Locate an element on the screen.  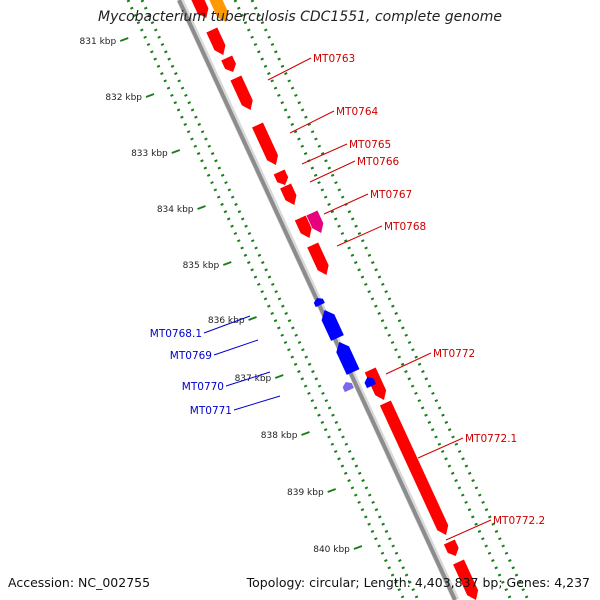
gene-label-reverse: MT0769 is located at coordinates (191, 356).